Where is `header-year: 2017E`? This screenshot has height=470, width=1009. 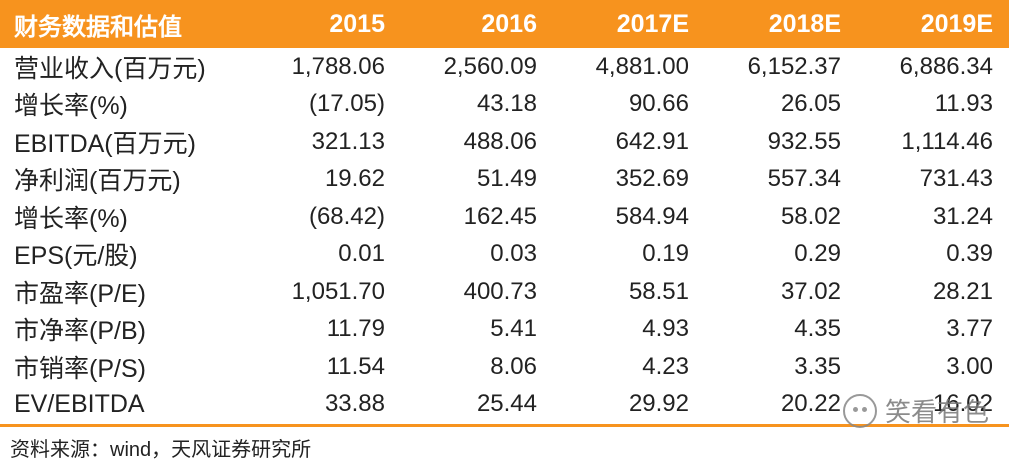
header-year: 2017E is located at coordinates (652, 23).